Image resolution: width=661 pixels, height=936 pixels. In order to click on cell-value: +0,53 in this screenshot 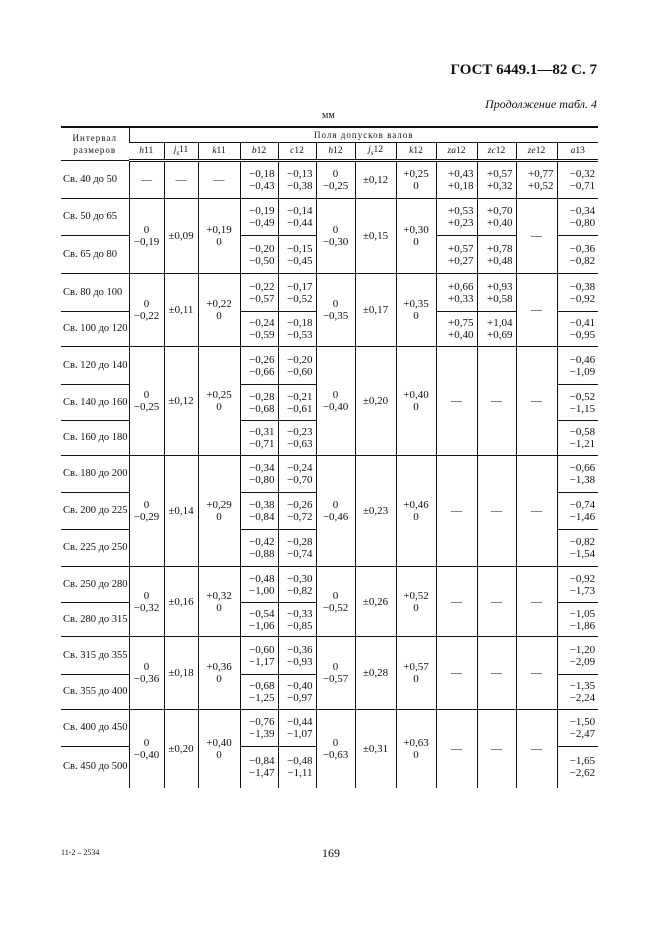, I will do `click(461, 211)`.